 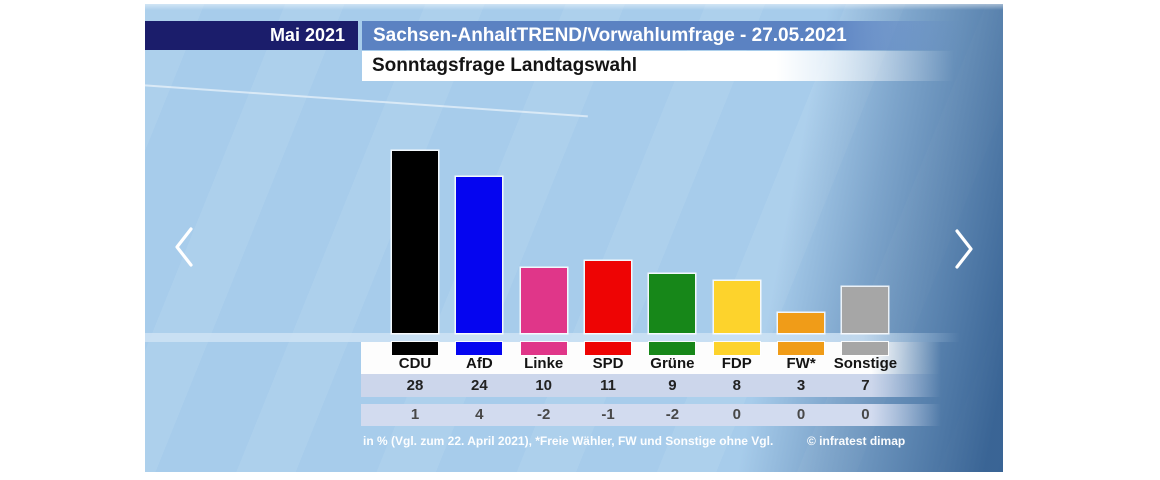 What do you see at coordinates (415, 348) in the screenshot?
I see `color-chip-cdu` at bounding box center [415, 348].